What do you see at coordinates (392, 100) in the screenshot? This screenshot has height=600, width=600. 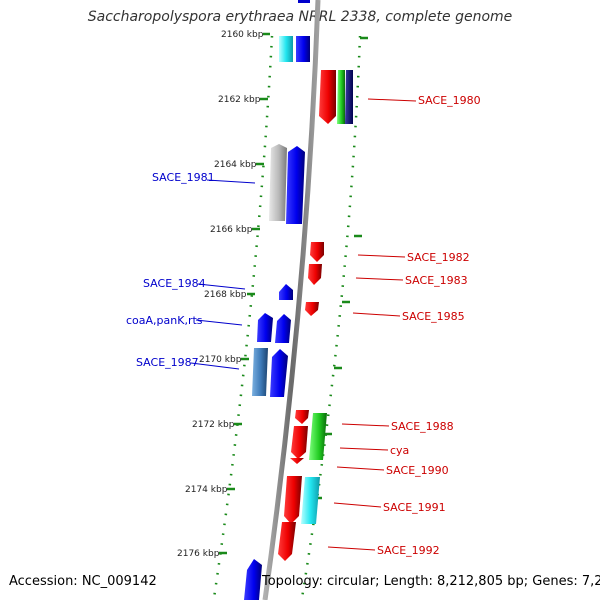 I see `leader-sace-1980` at bounding box center [392, 100].